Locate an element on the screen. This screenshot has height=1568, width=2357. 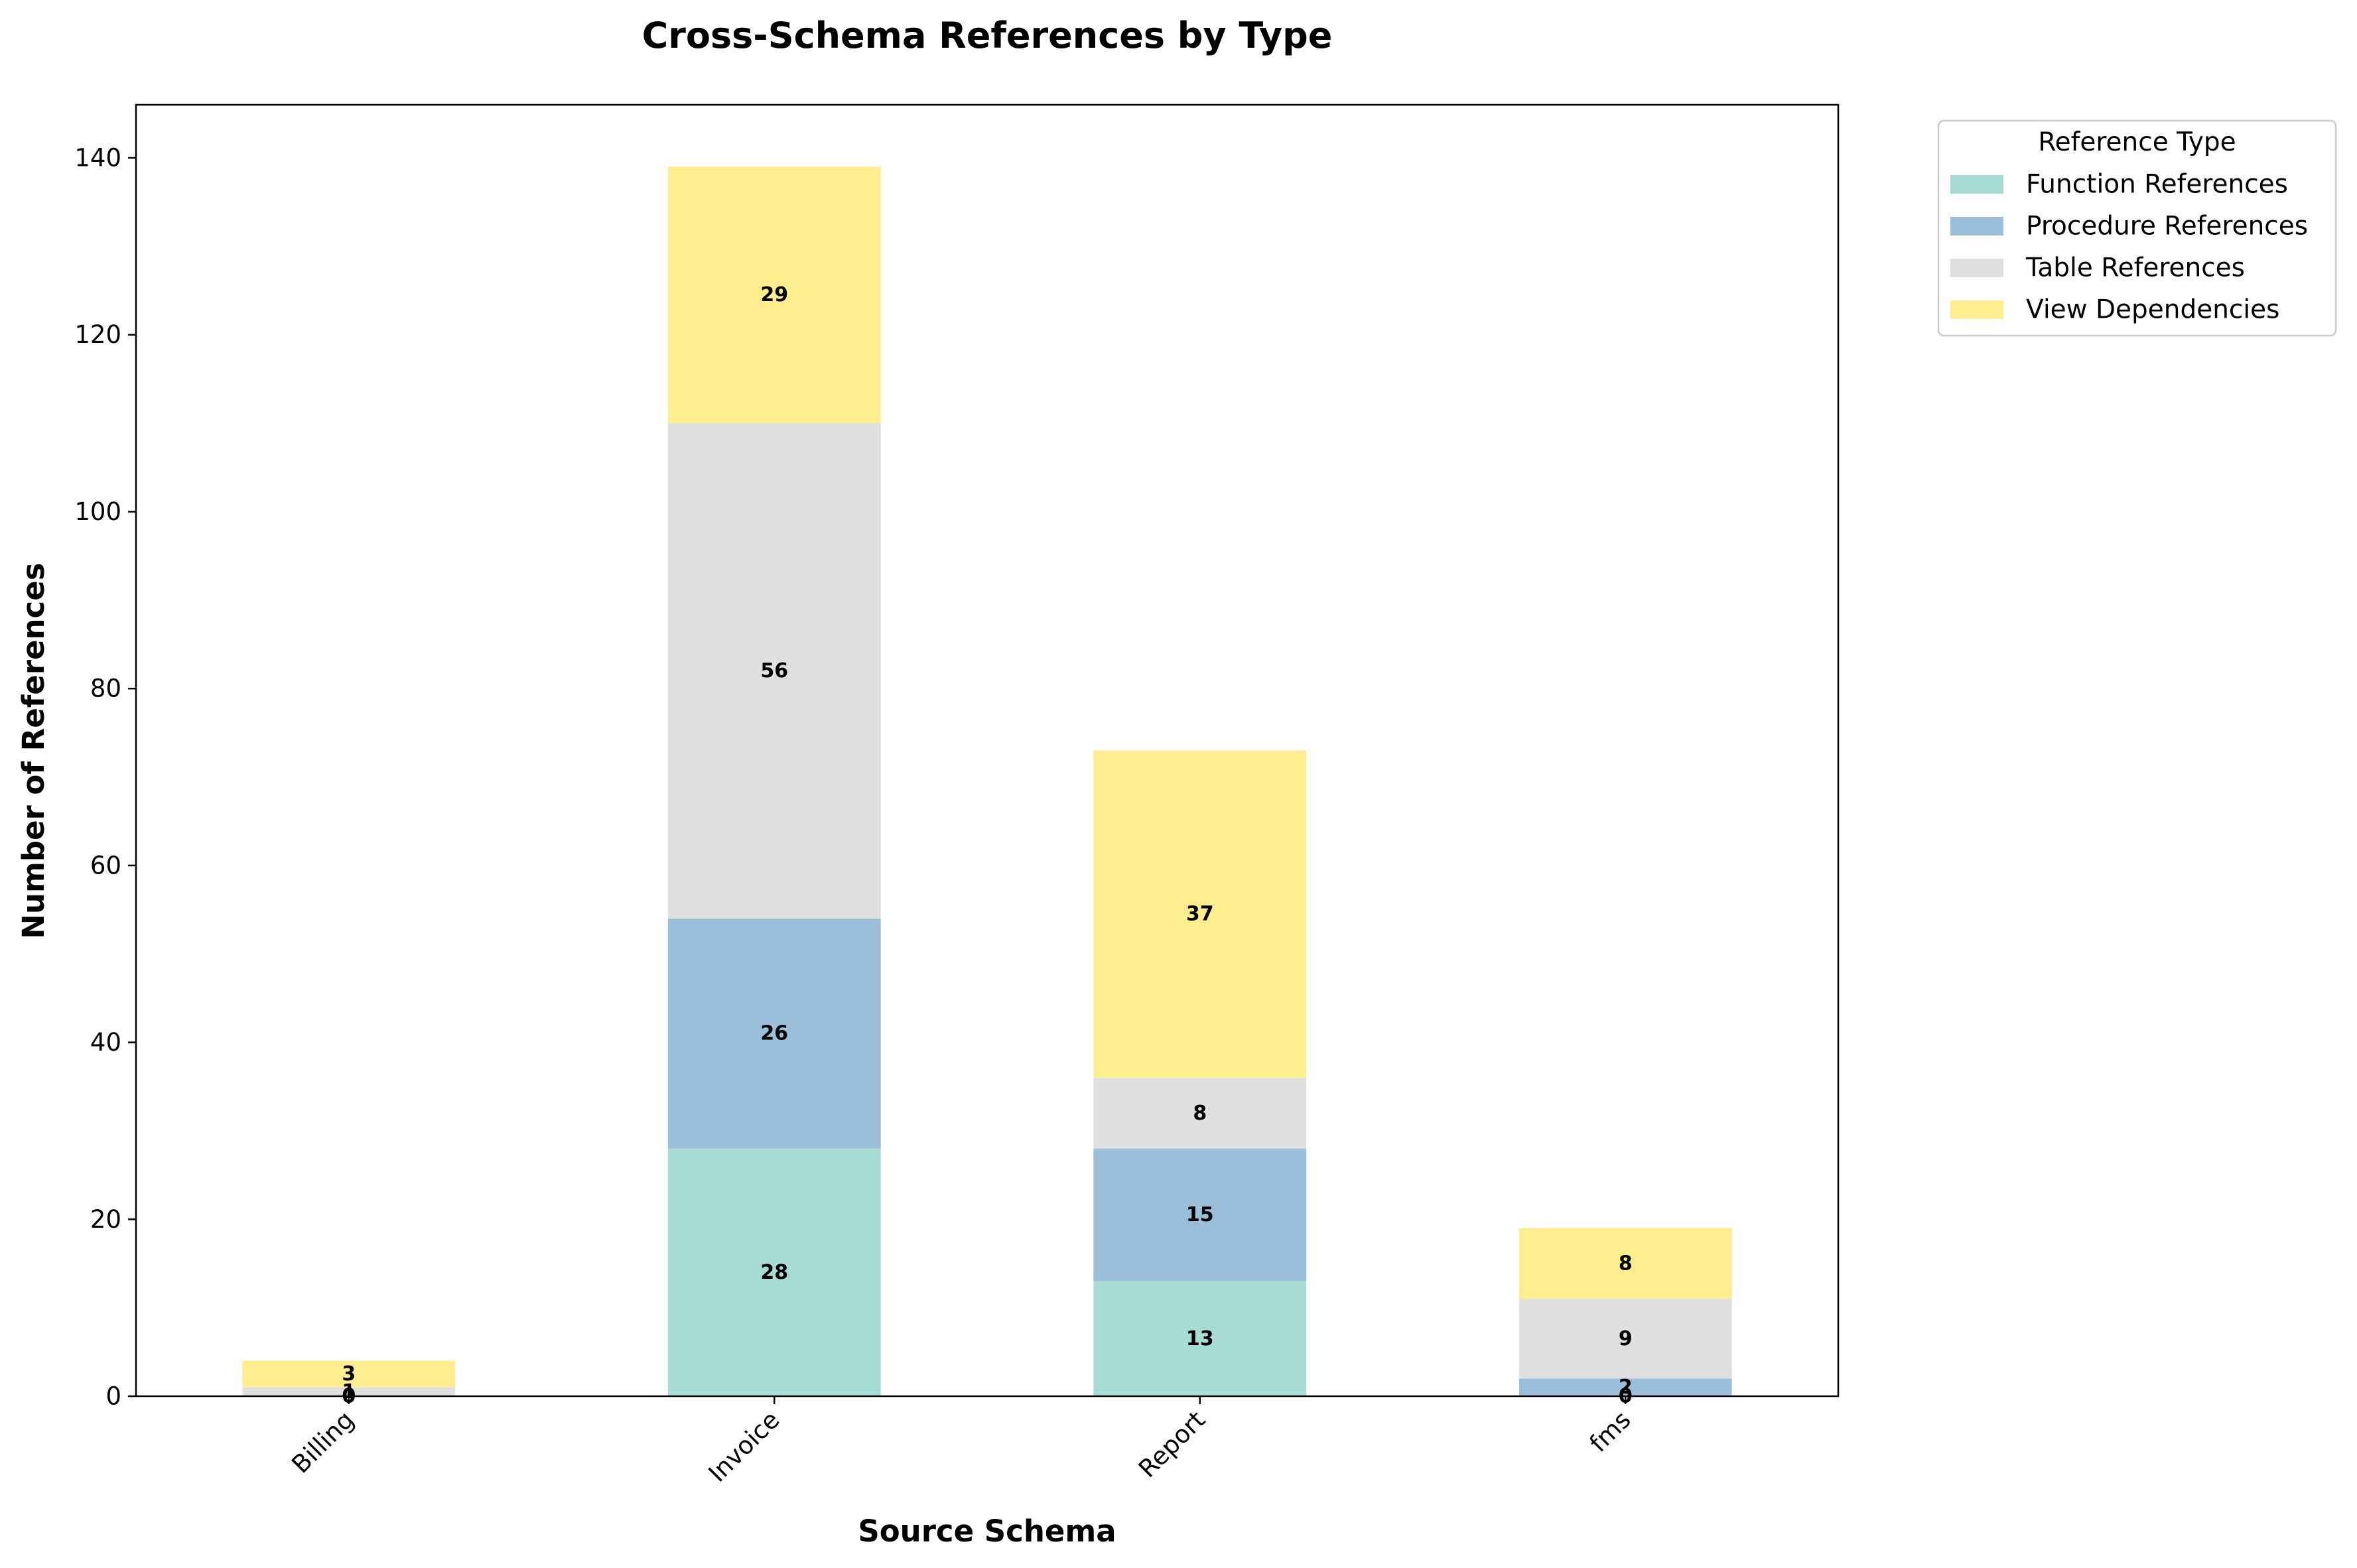
legend-swatch-function-references is located at coordinates (1977, 184).